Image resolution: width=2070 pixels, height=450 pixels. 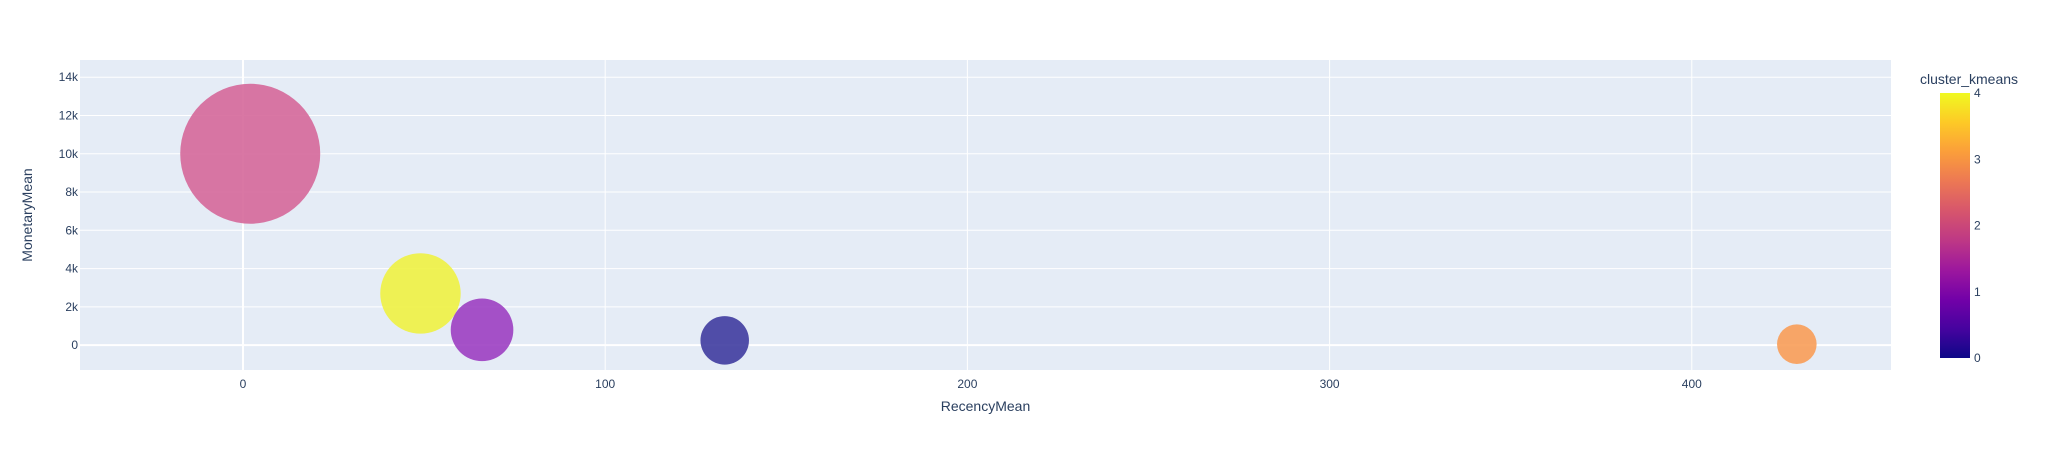 I want to click on y-tick-label: 0, so click(x=74, y=345).